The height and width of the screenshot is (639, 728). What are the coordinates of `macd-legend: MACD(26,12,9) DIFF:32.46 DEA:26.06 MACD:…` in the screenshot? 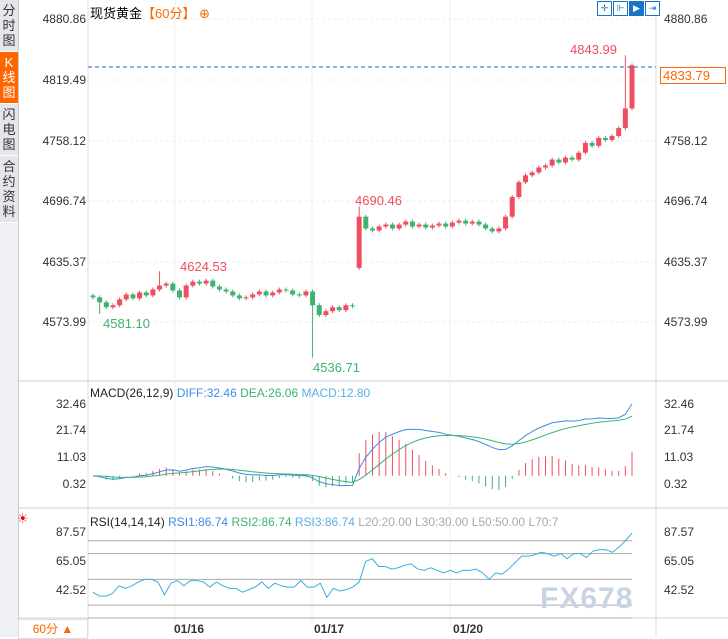 It's located at (230, 393).